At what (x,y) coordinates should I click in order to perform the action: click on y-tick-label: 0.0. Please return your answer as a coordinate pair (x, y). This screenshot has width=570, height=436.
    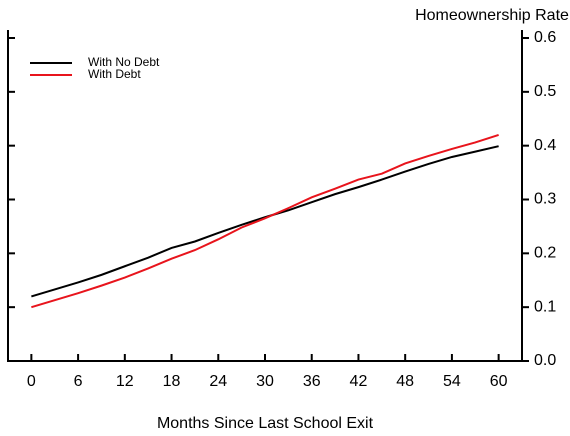
    Looking at the image, I should click on (545, 360).